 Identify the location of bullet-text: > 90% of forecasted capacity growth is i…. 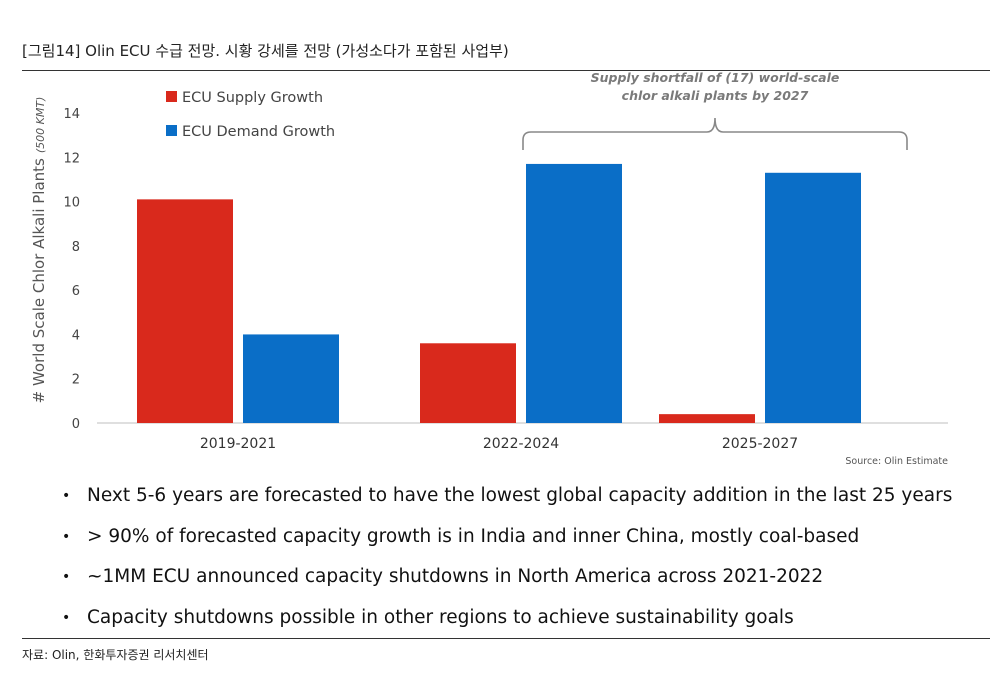
(473, 536).